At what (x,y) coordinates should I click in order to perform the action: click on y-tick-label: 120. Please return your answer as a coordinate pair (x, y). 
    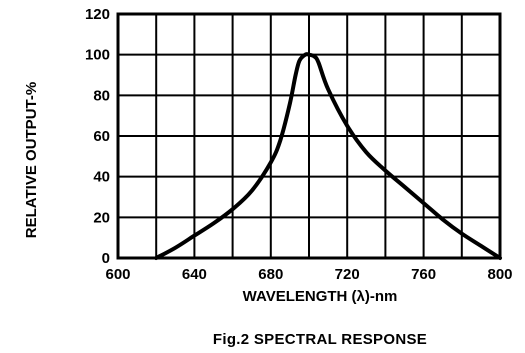
    Looking at the image, I should click on (97, 14).